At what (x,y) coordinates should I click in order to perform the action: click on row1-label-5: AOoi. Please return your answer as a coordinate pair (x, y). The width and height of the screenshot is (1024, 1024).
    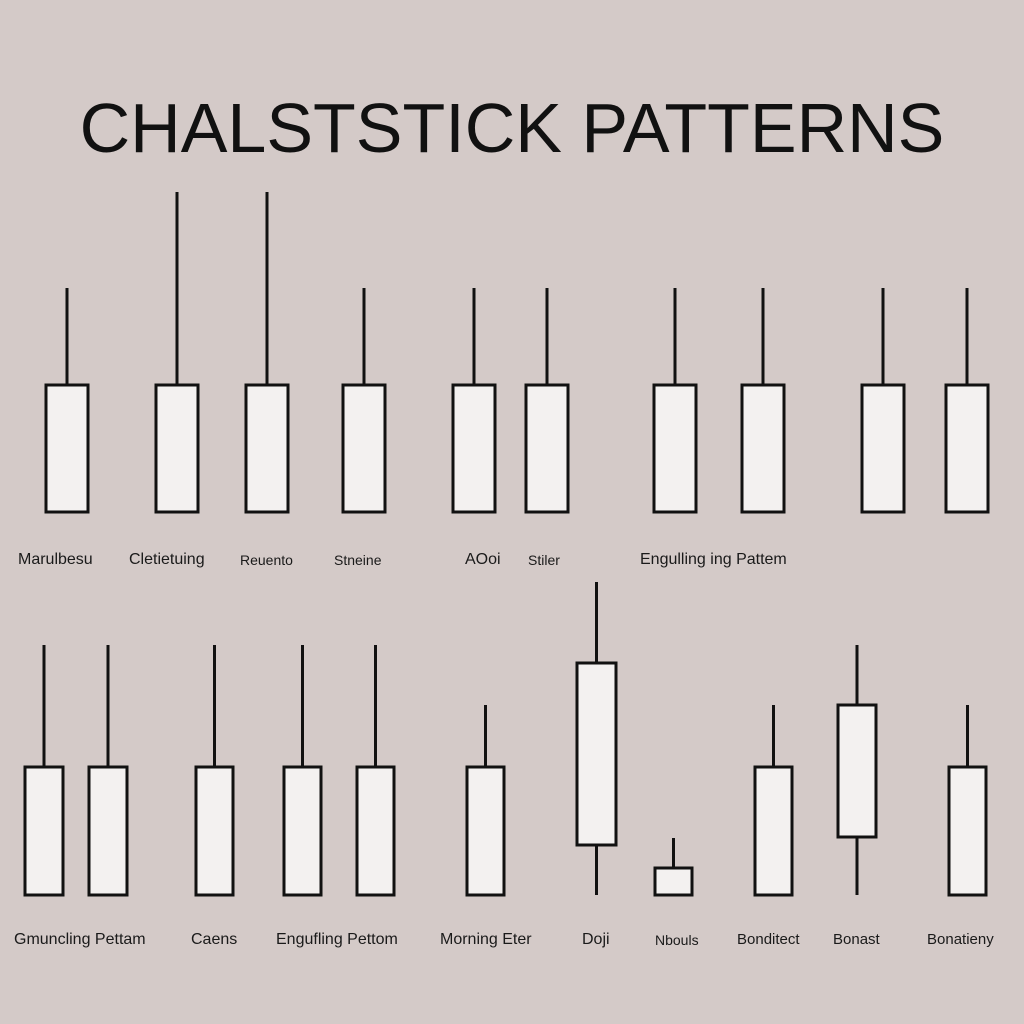
    Looking at the image, I should click on (483, 559).